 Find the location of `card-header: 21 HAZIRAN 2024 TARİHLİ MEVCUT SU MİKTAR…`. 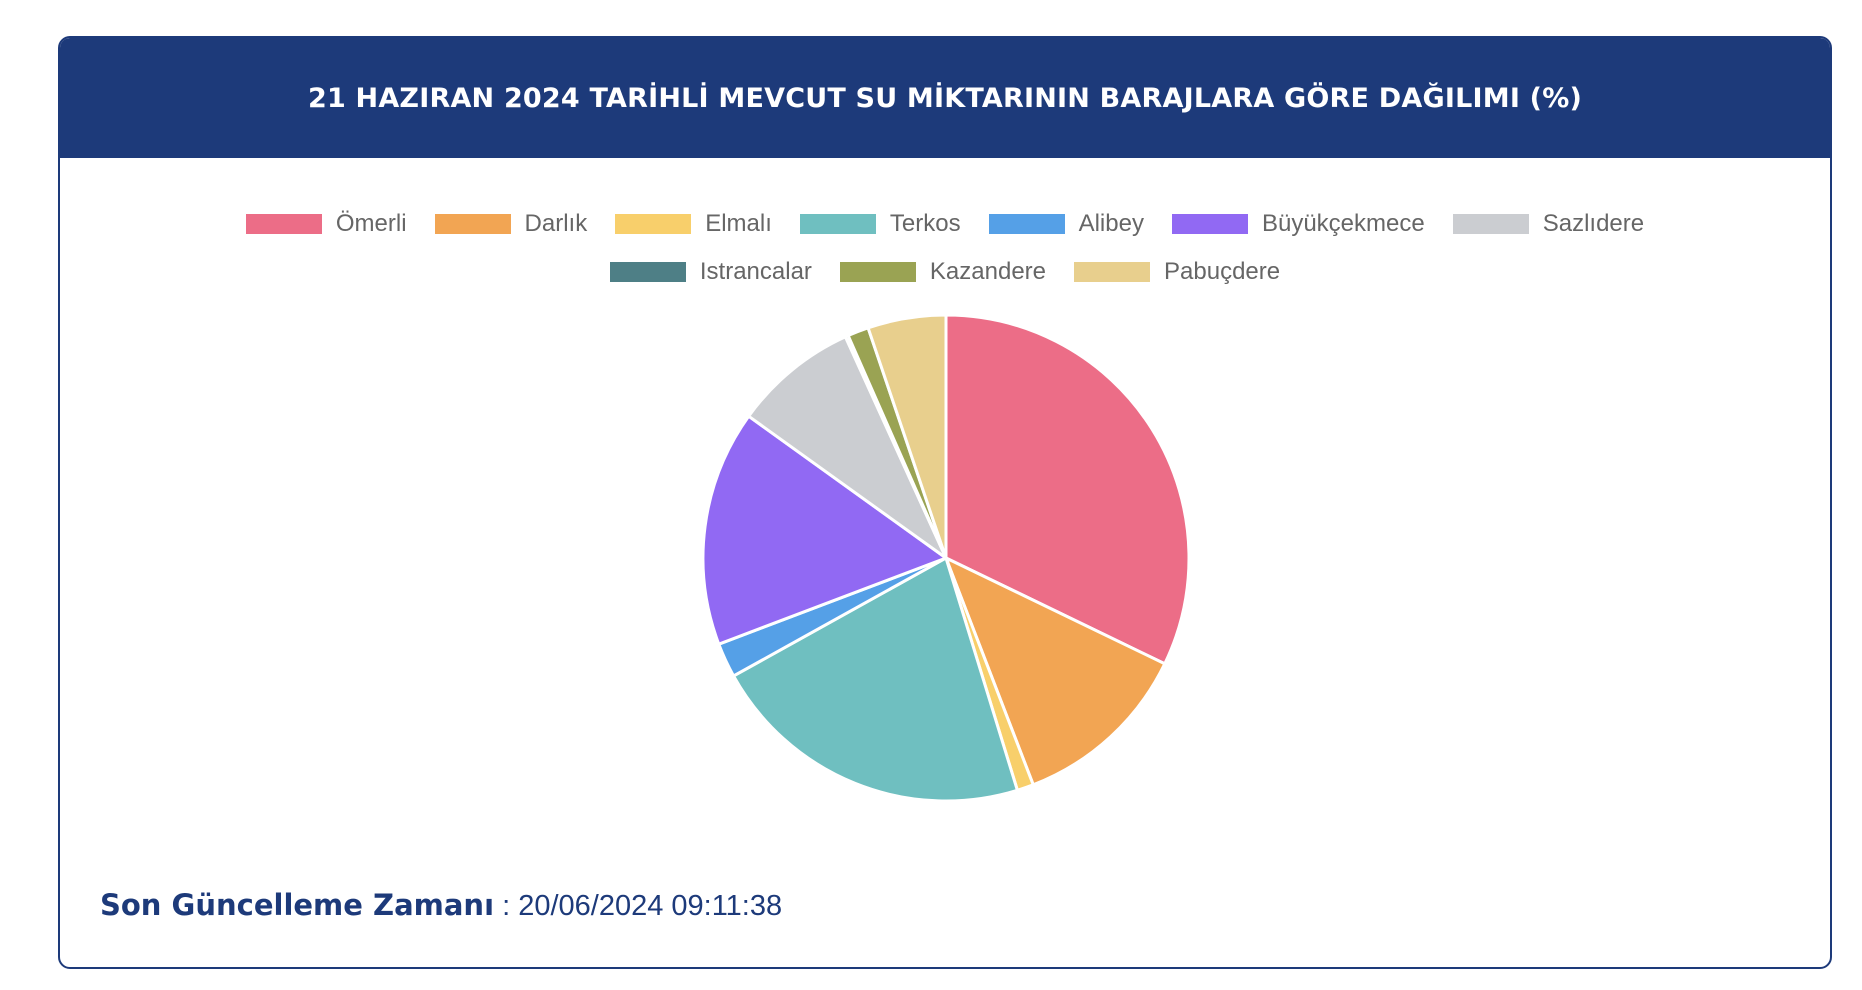

card-header: 21 HAZIRAN 2024 TARİHLİ MEVCUT SU MİKTAR… is located at coordinates (945, 98).